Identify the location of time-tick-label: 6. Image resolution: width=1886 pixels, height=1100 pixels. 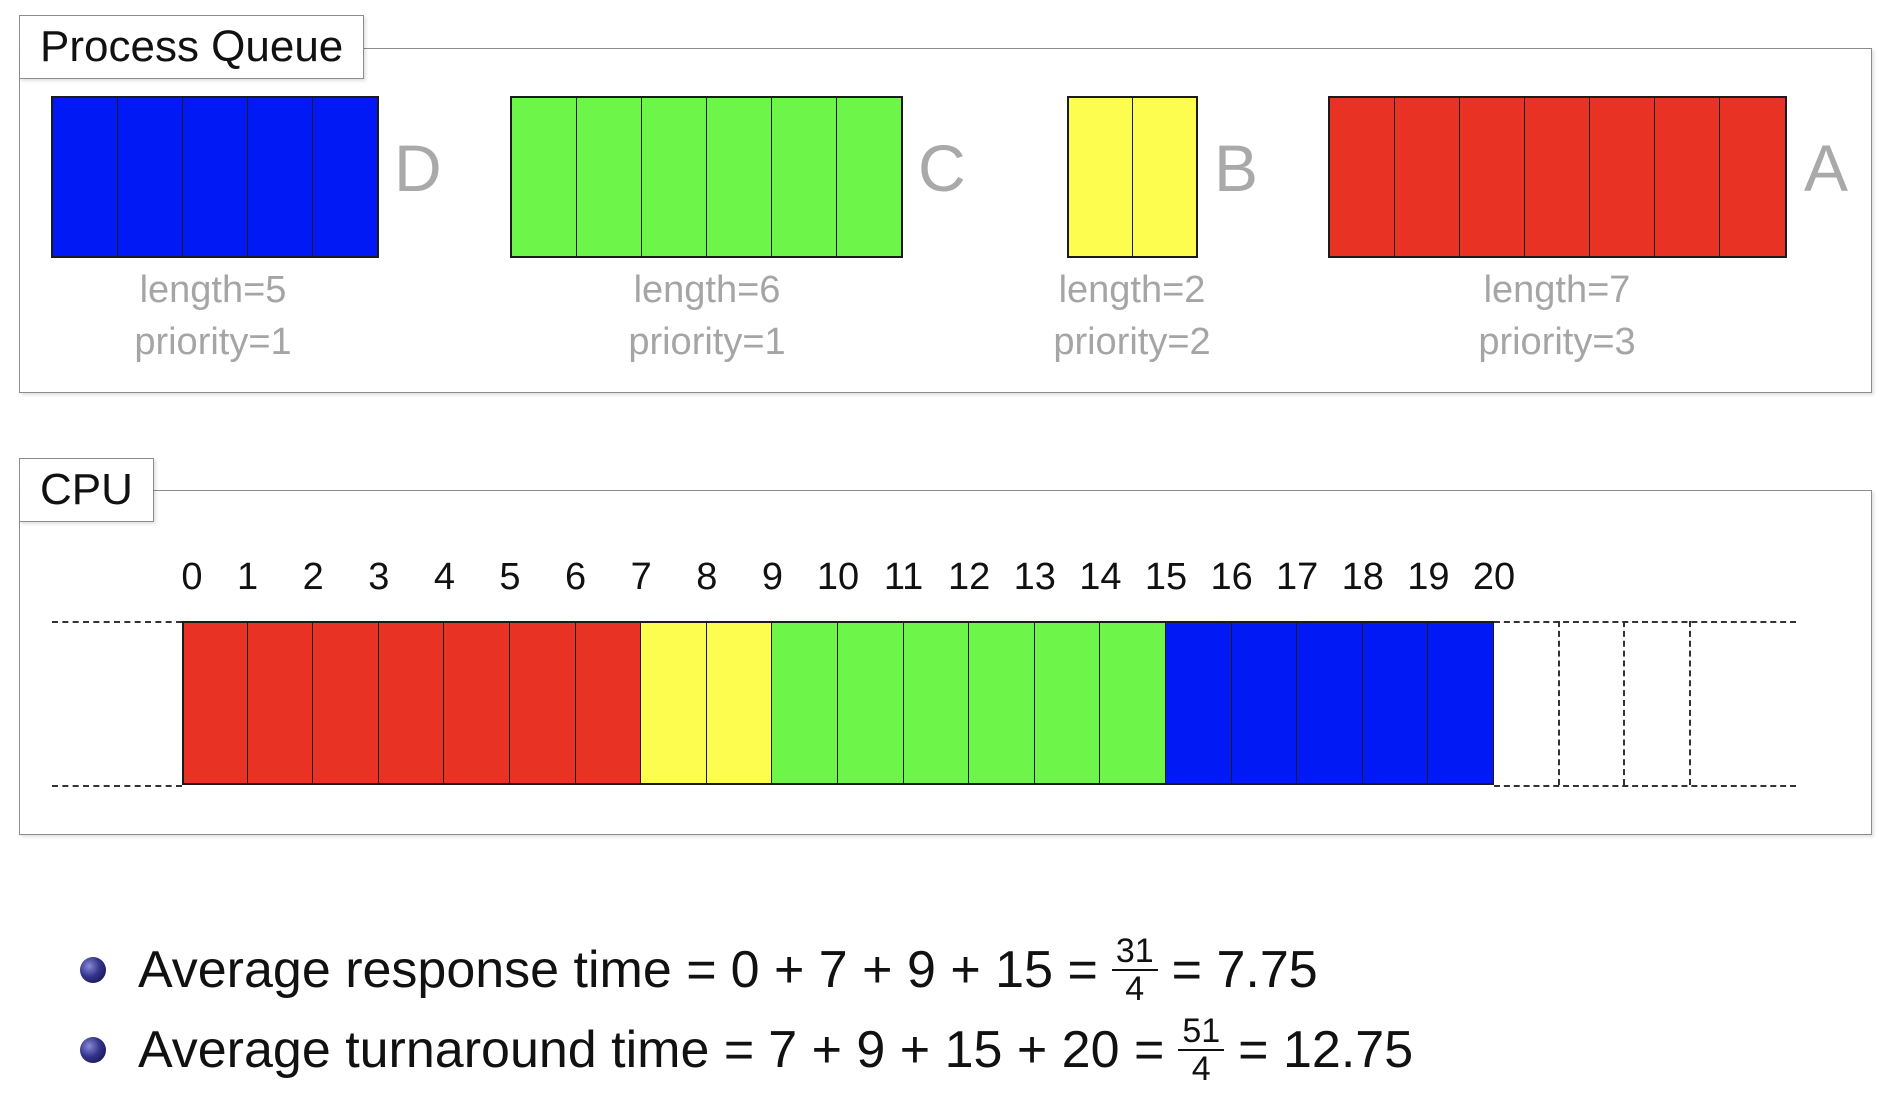
(576, 577).